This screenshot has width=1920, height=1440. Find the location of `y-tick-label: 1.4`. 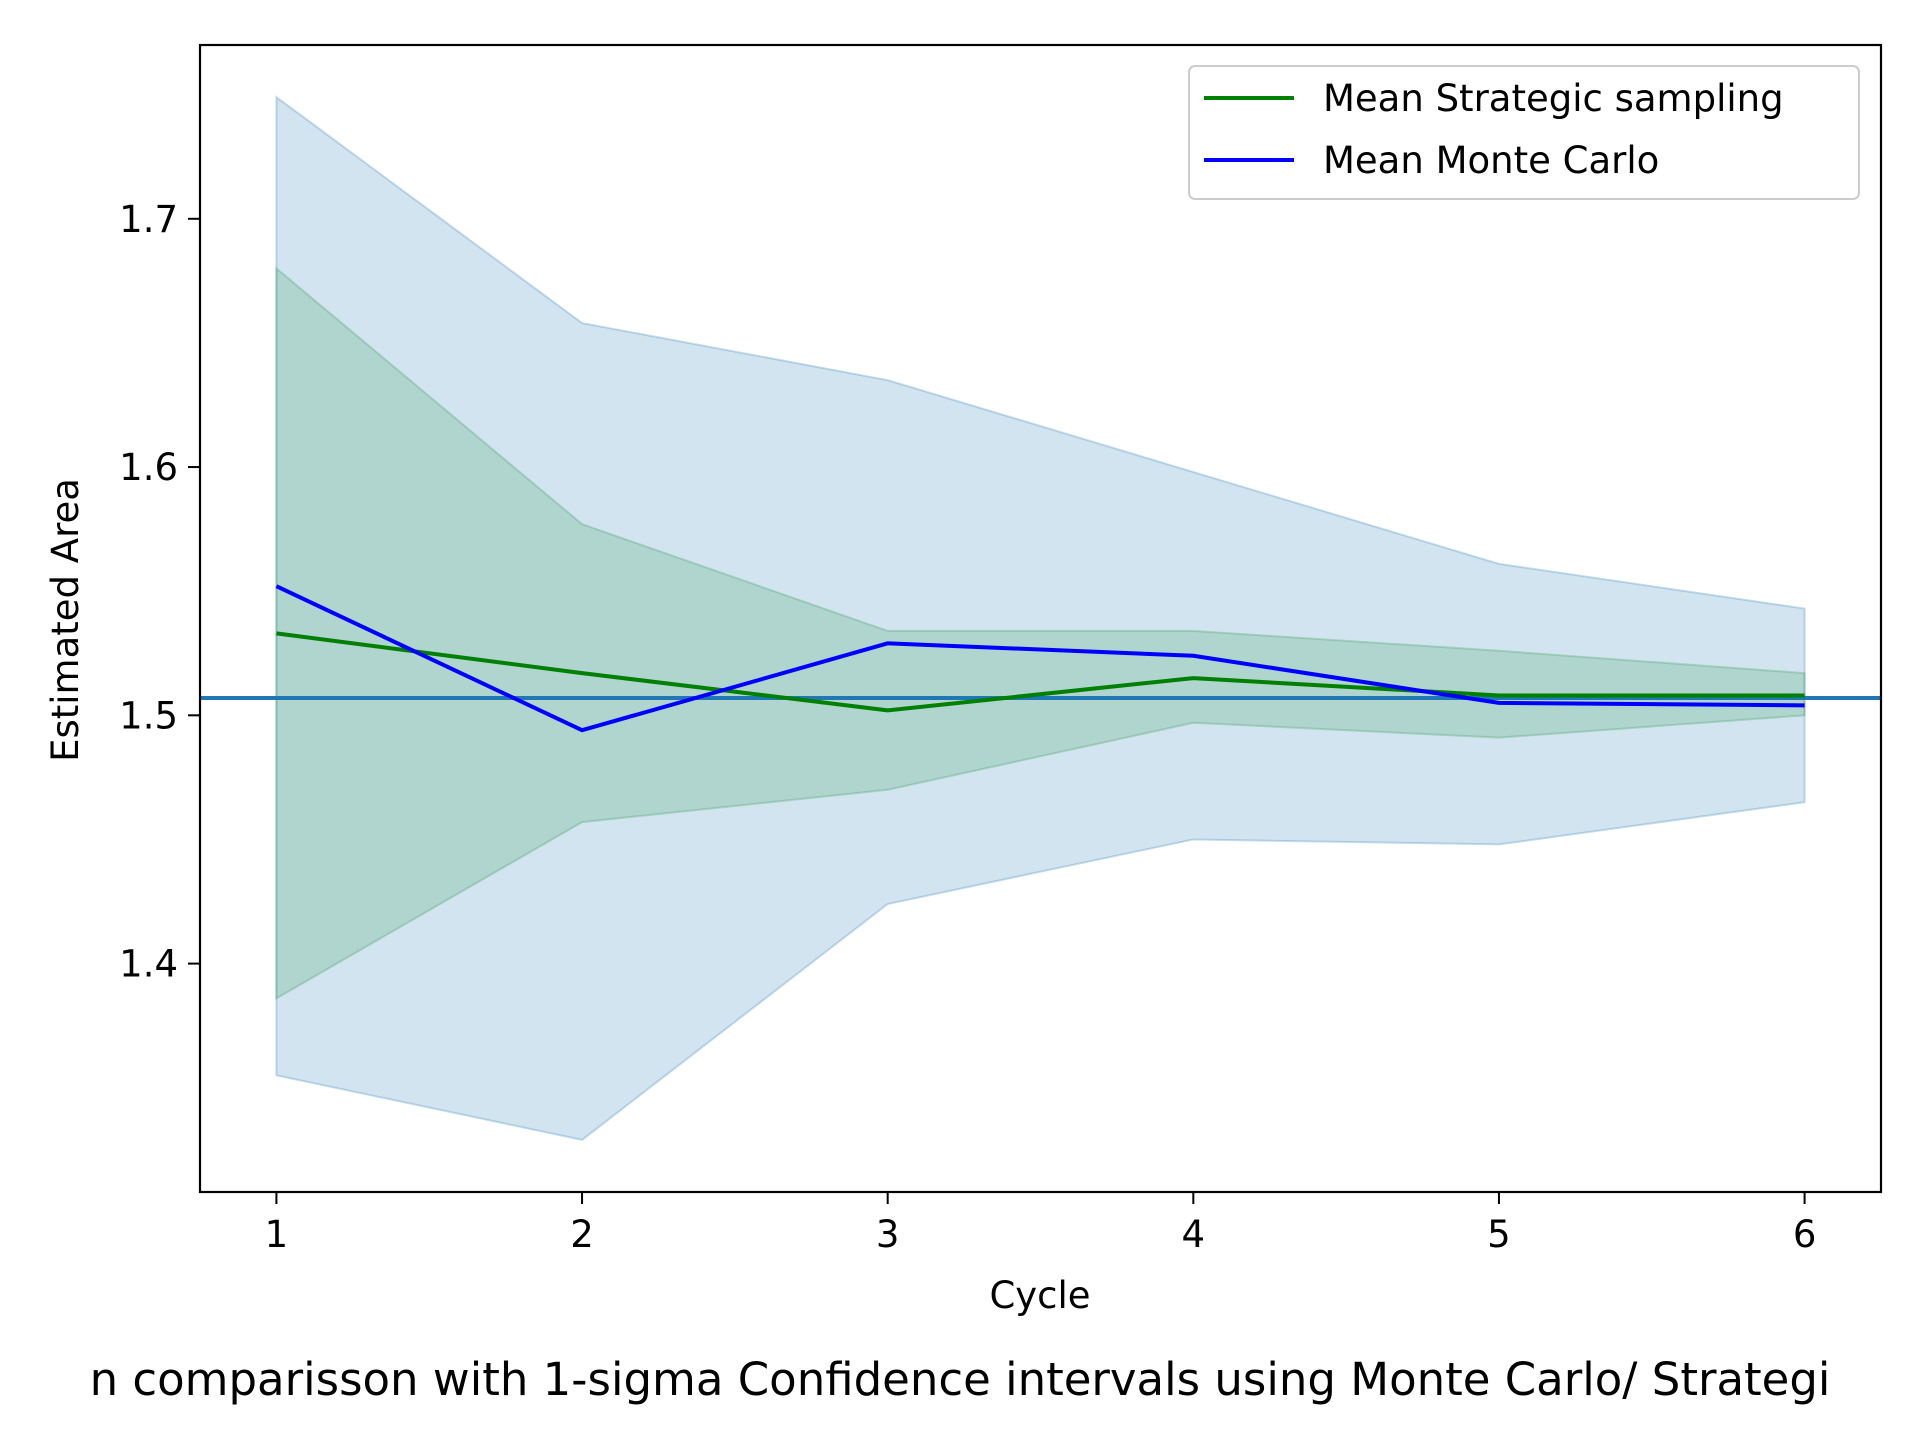

y-tick-label: 1.4 is located at coordinates (148, 964).